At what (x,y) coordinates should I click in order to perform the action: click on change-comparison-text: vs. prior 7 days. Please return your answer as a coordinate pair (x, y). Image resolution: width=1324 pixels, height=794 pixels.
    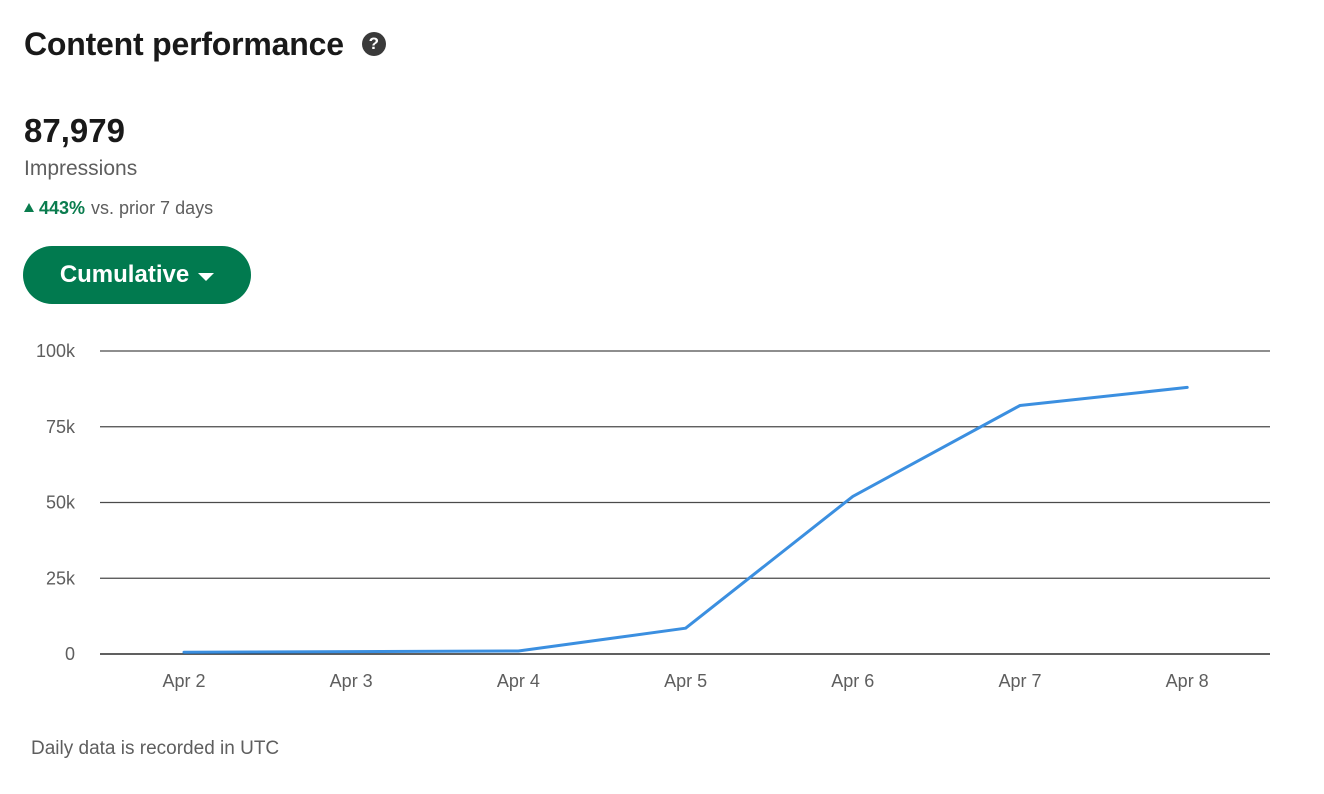
    Looking at the image, I should click on (152, 208).